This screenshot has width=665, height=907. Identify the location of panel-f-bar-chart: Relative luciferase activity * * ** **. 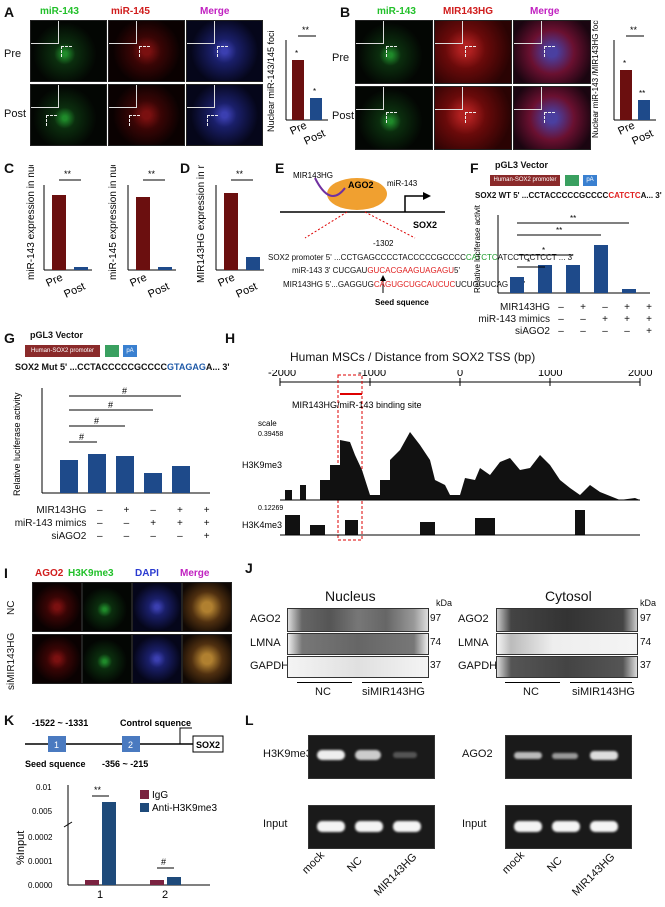
(561, 249).